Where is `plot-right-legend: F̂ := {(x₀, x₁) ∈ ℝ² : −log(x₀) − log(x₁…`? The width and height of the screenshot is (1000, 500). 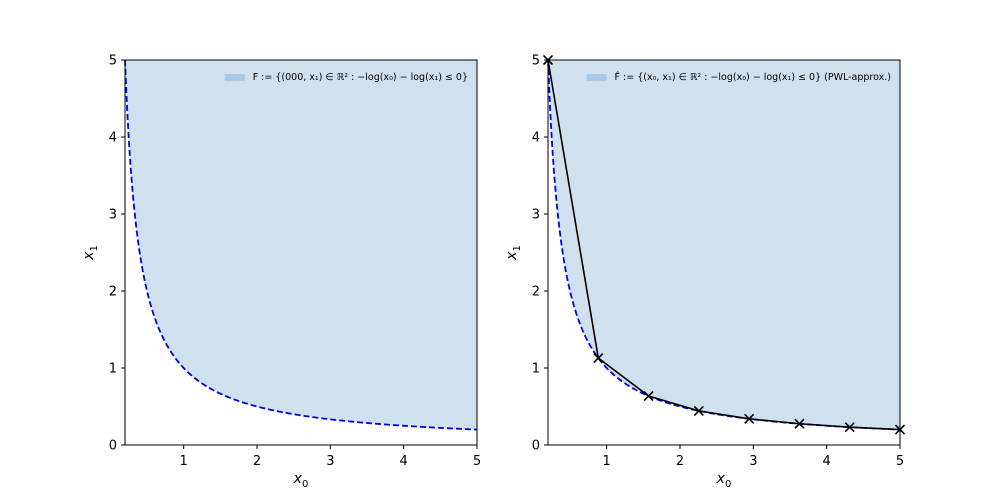
plot-right-legend: F̂ := {(x₀, x₁) ∈ ℝ² : −log(x₀) − log(x₁… is located at coordinates (738, 77).